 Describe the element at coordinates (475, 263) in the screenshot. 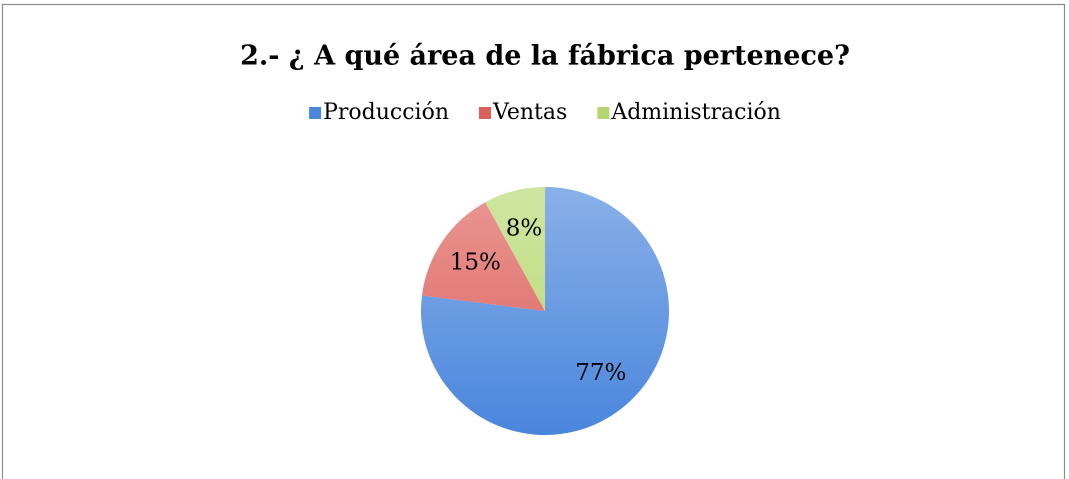

I see `data-label: 15%` at that location.